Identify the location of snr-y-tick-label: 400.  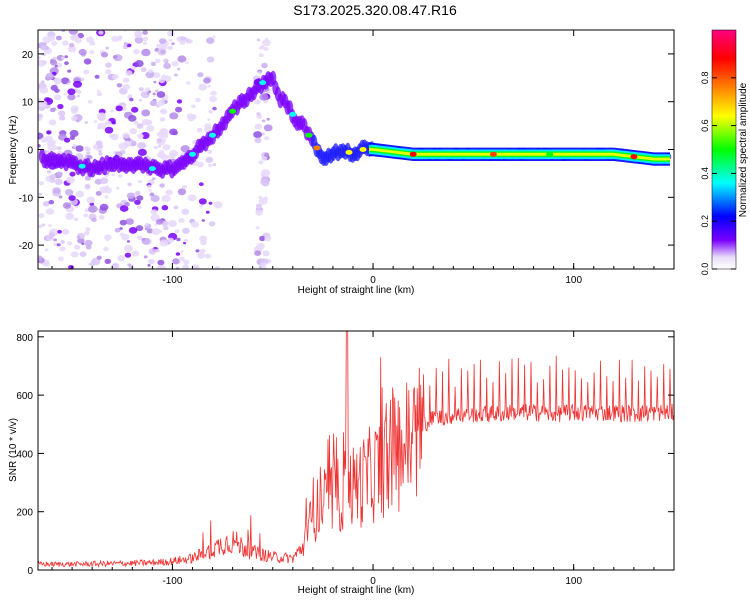
(24, 454).